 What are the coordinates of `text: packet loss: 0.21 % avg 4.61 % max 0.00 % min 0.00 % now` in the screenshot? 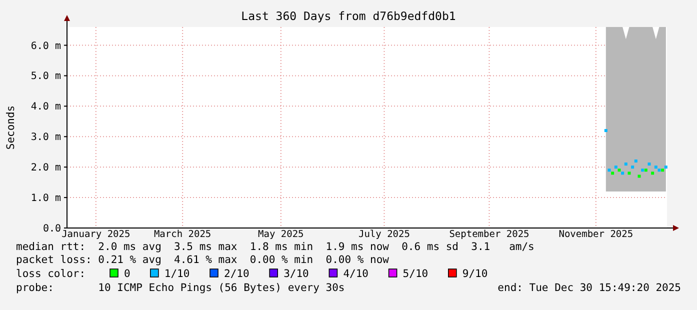 It's located at (203, 260).